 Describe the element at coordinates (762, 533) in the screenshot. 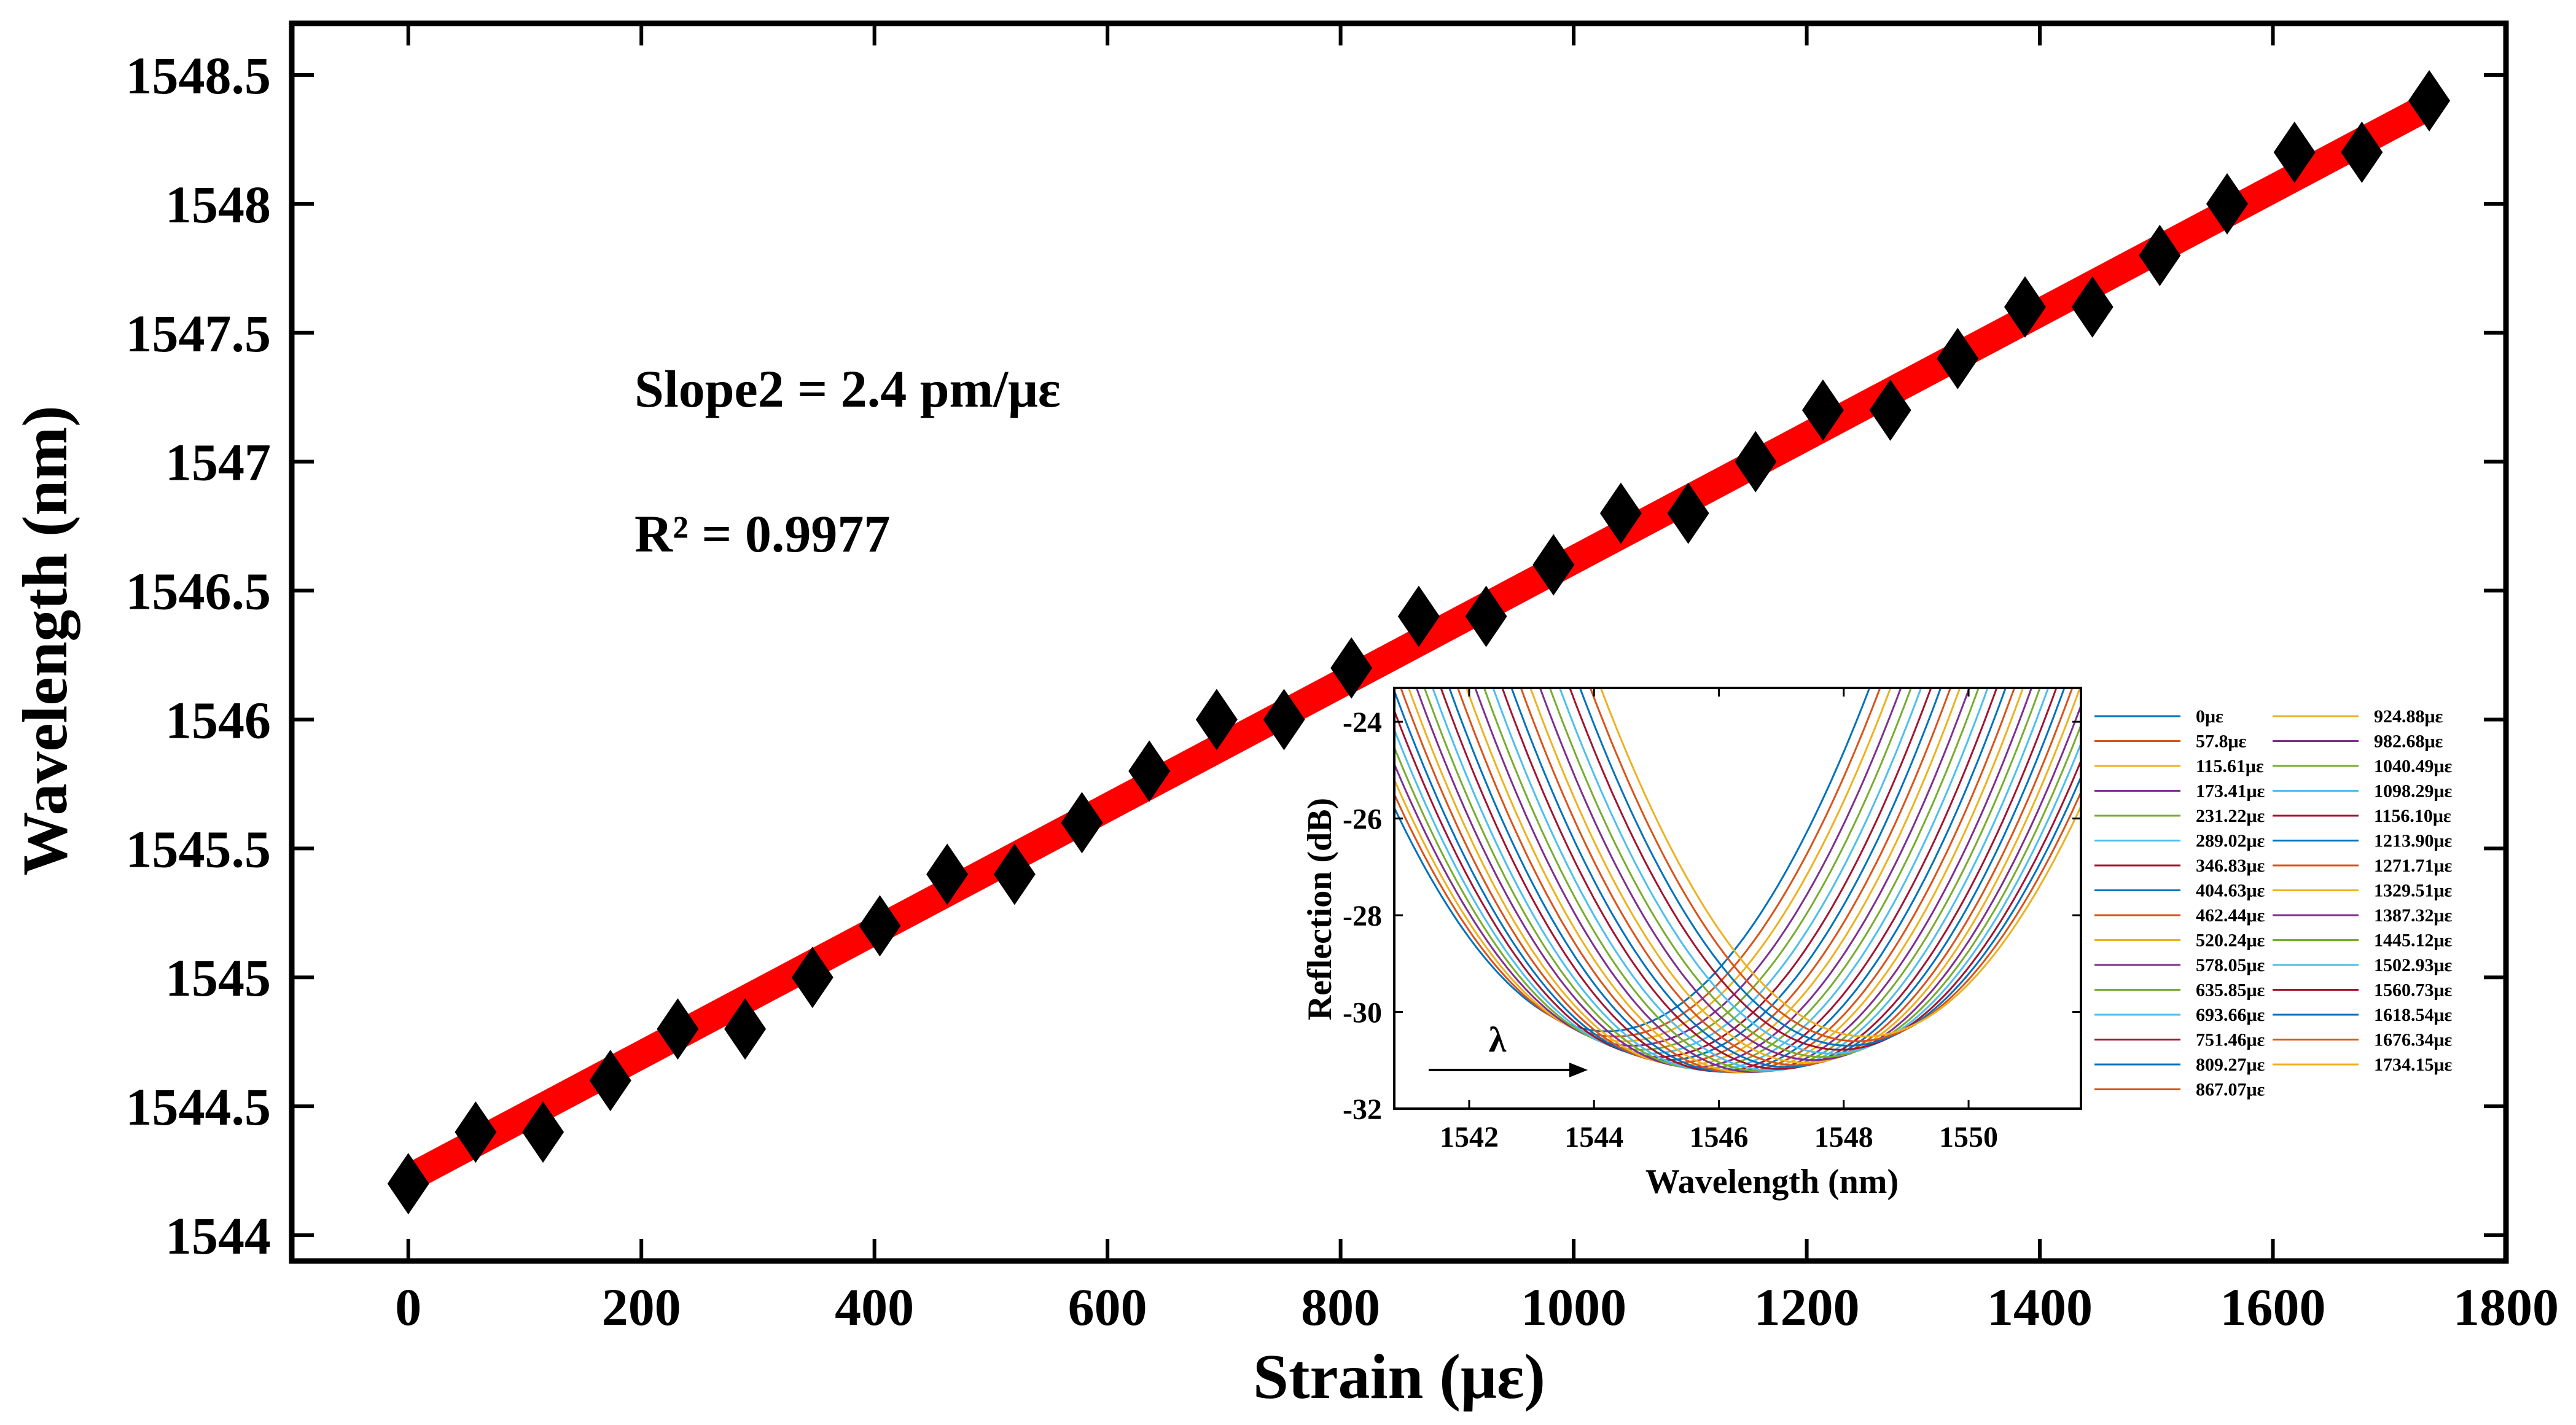

I see `r-squared-annotation: R² = 0.9977` at that location.